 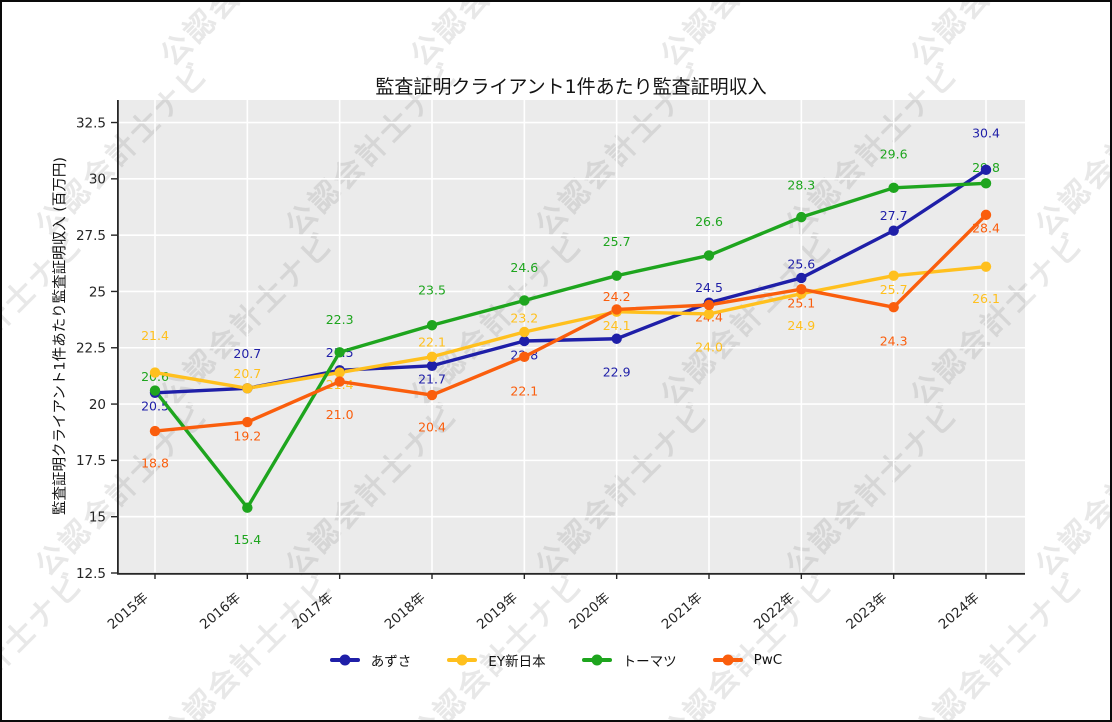 I want to click on y-tick-label: 17.5, so click(x=91, y=461).